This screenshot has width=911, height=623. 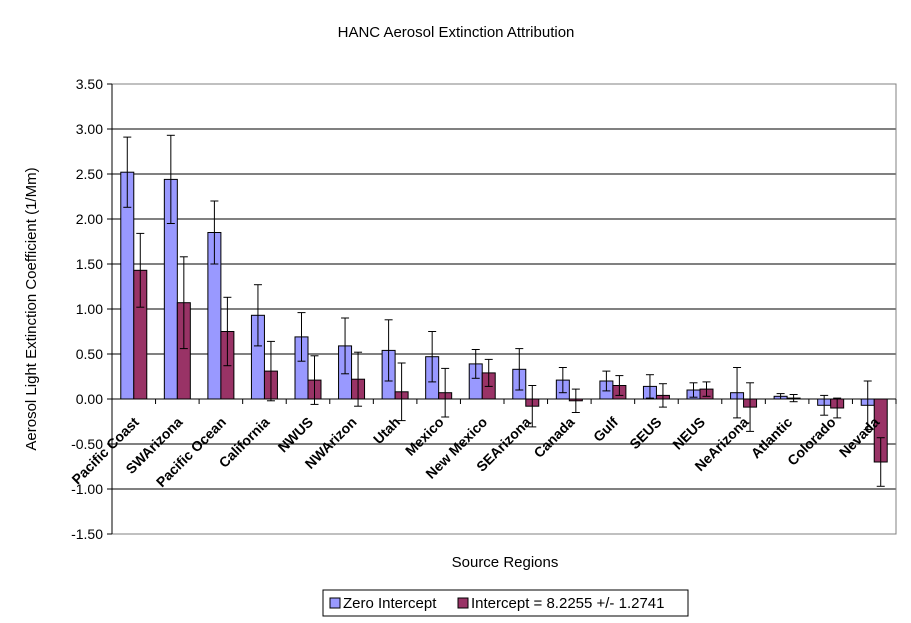 I want to click on x-category-label: SEUS, so click(x=645, y=433).